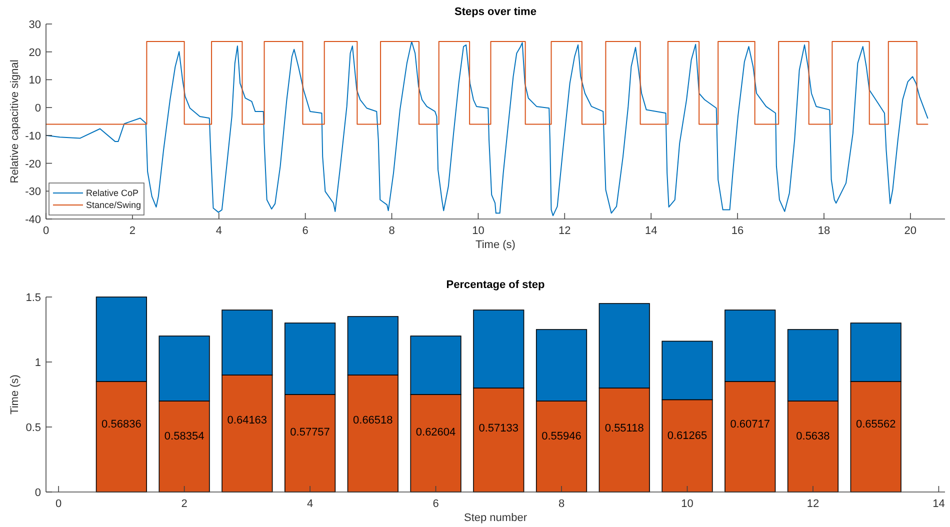  What do you see at coordinates (737, 231) in the screenshot?
I see `x-tick-label: 16` at bounding box center [737, 231].